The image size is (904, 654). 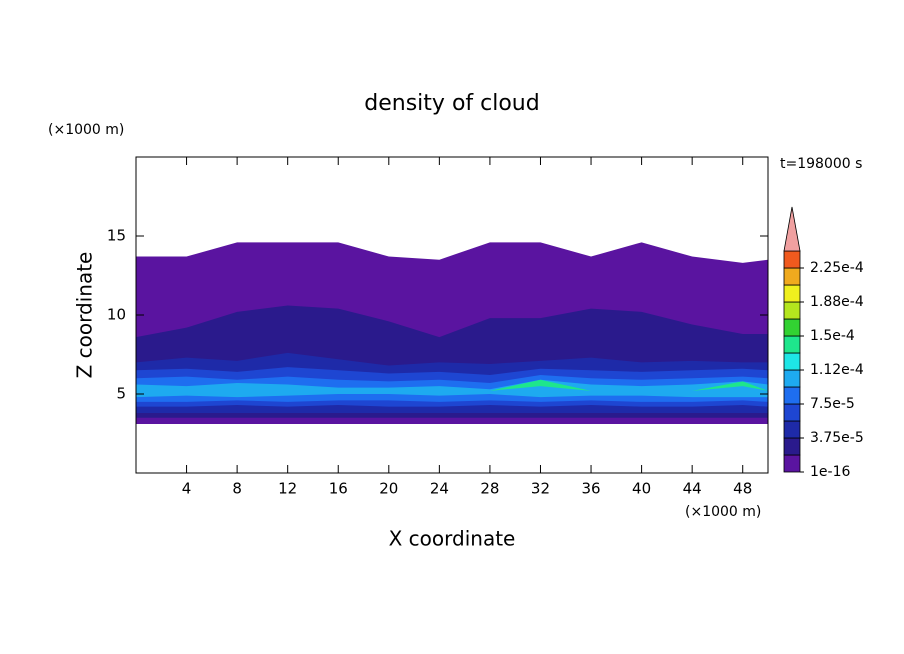 What do you see at coordinates (116, 236) in the screenshot?
I see `y-tick-label: 15` at bounding box center [116, 236].